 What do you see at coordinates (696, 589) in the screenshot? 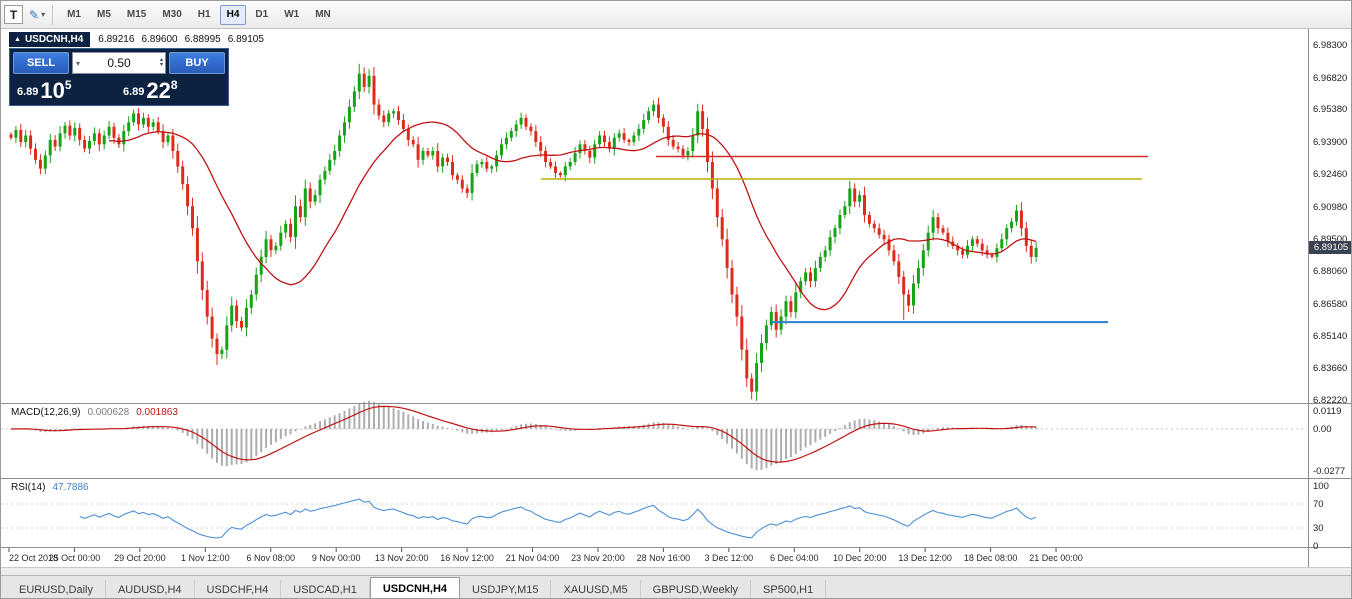
I see `chart-tab-gbpusd: GBPUSD,Weekly` at bounding box center [696, 589].